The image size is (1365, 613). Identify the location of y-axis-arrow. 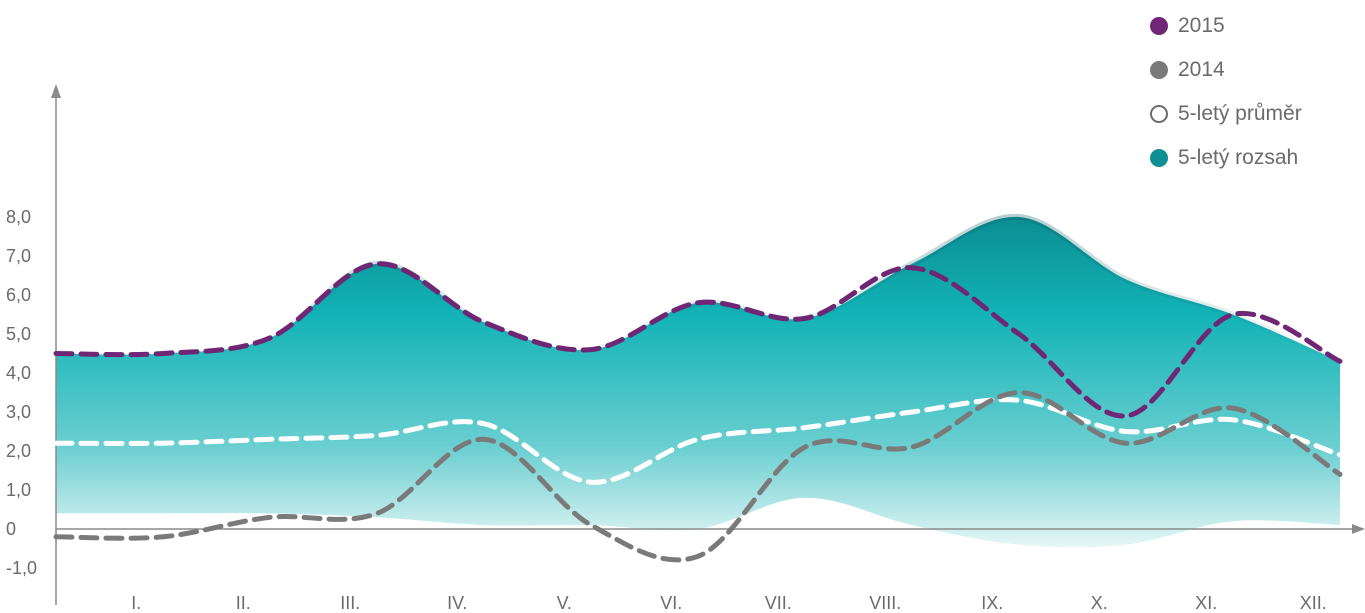
(56, 91).